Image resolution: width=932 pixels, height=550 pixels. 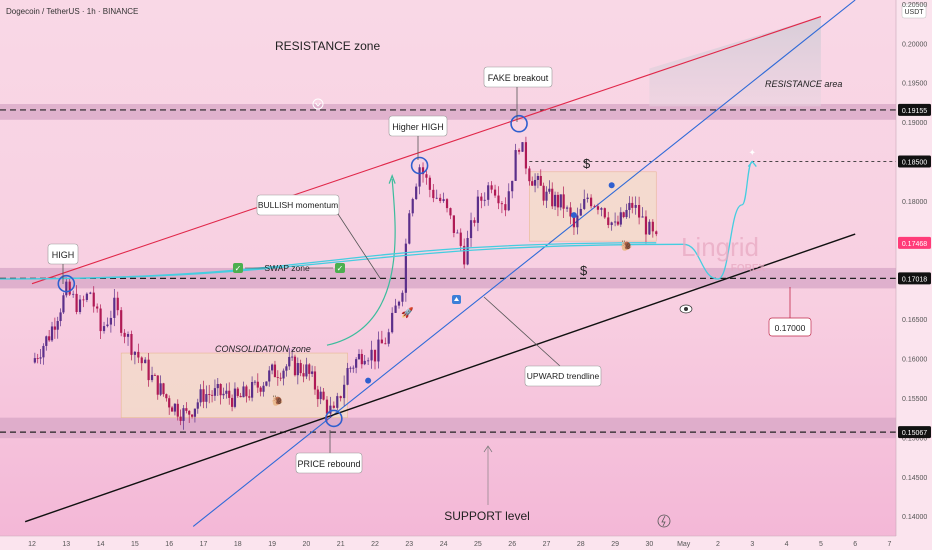 What do you see at coordinates (914, 11) in the screenshot?
I see `currency-badge` at bounding box center [914, 11].